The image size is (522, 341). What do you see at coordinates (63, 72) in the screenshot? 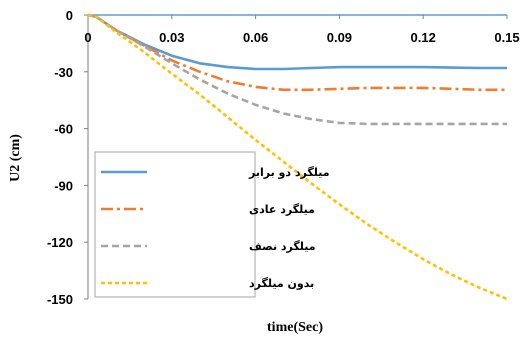
I see `y-tick-label: -30` at bounding box center [63, 72].